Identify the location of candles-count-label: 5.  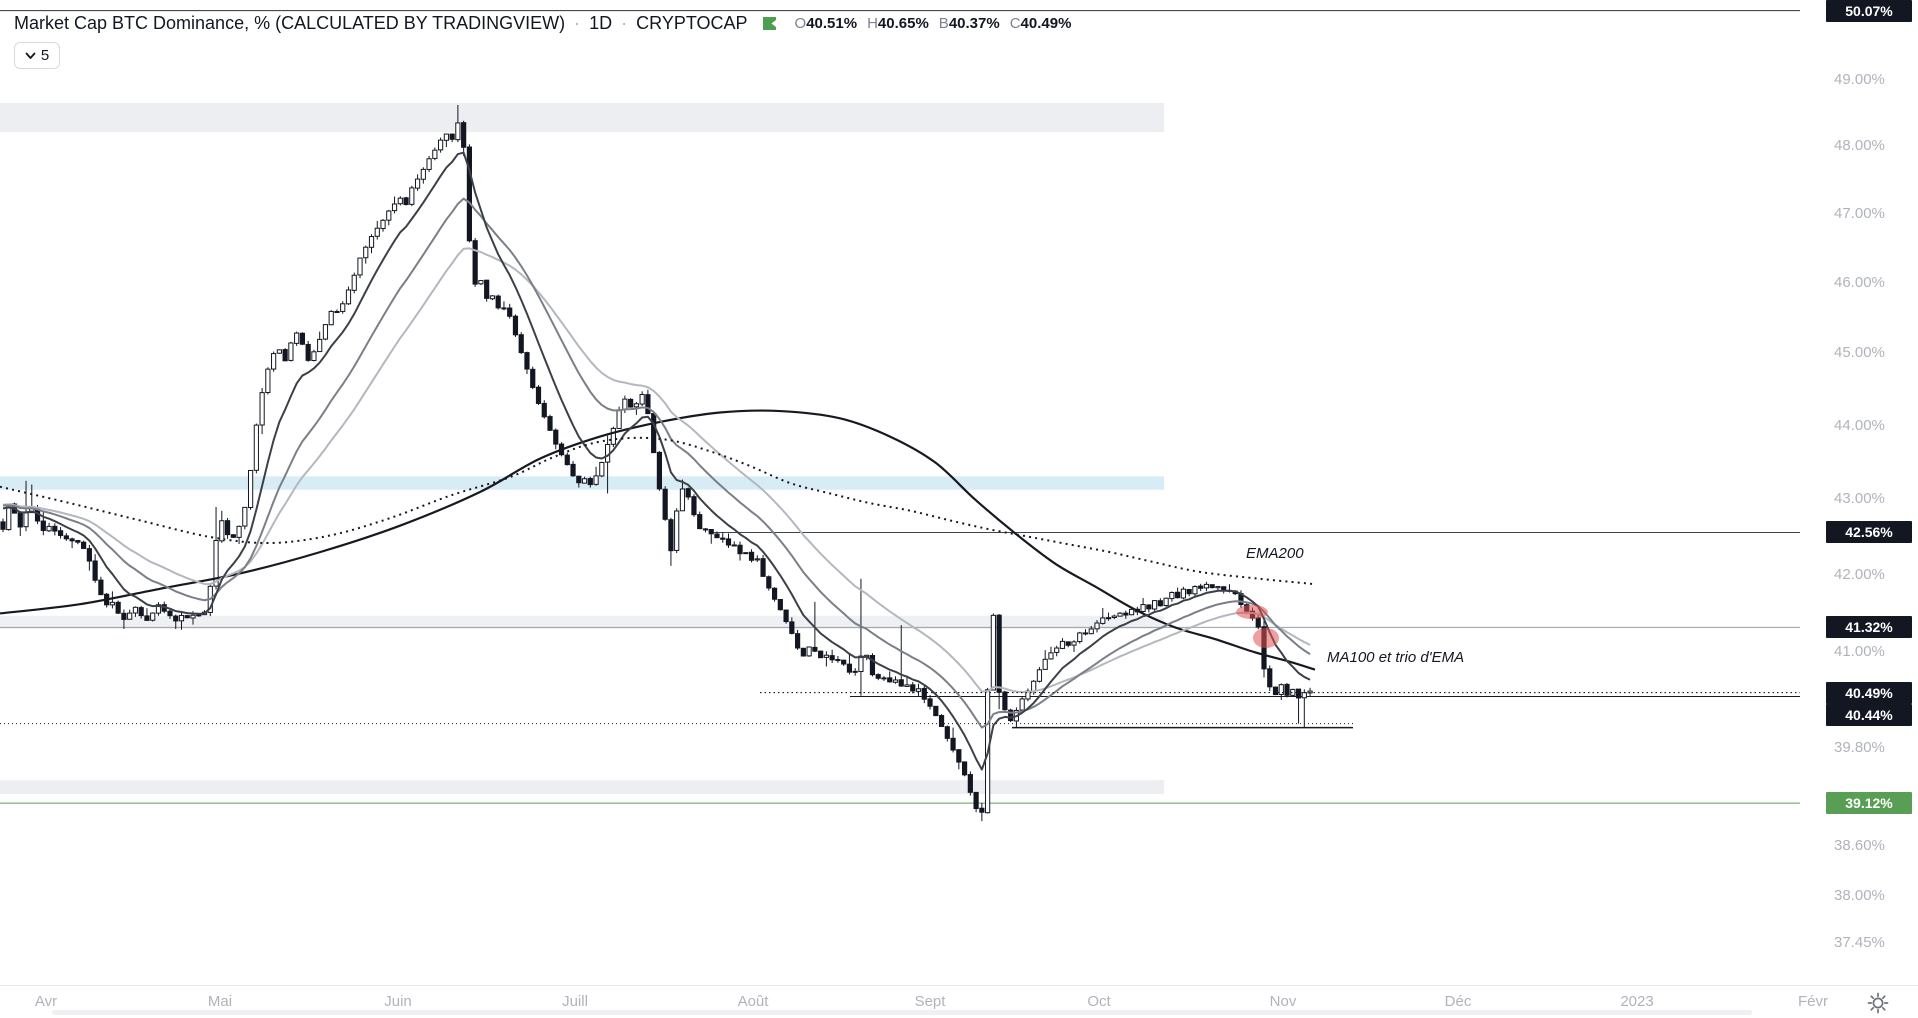
(45, 55).